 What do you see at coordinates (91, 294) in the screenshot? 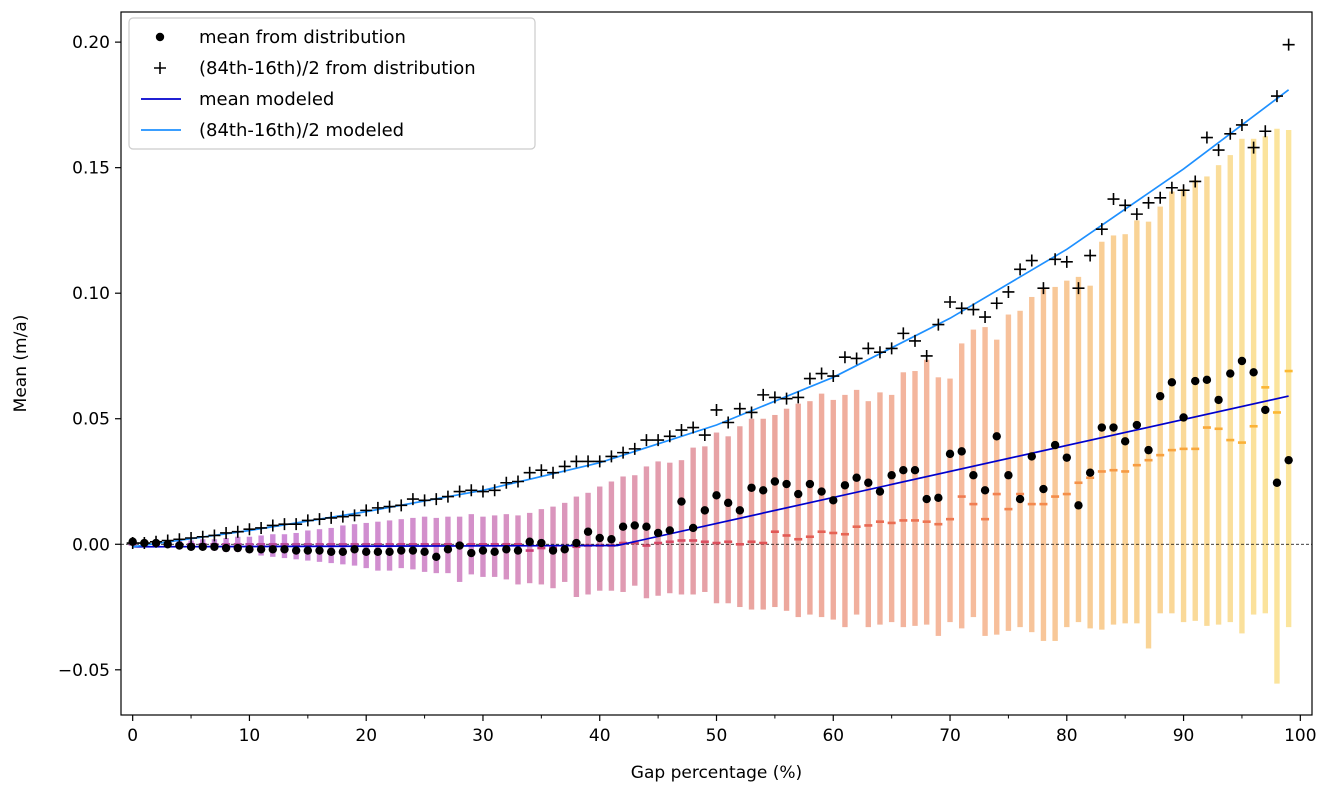
I see `y-tick-label: 0.10` at bounding box center [91, 294].